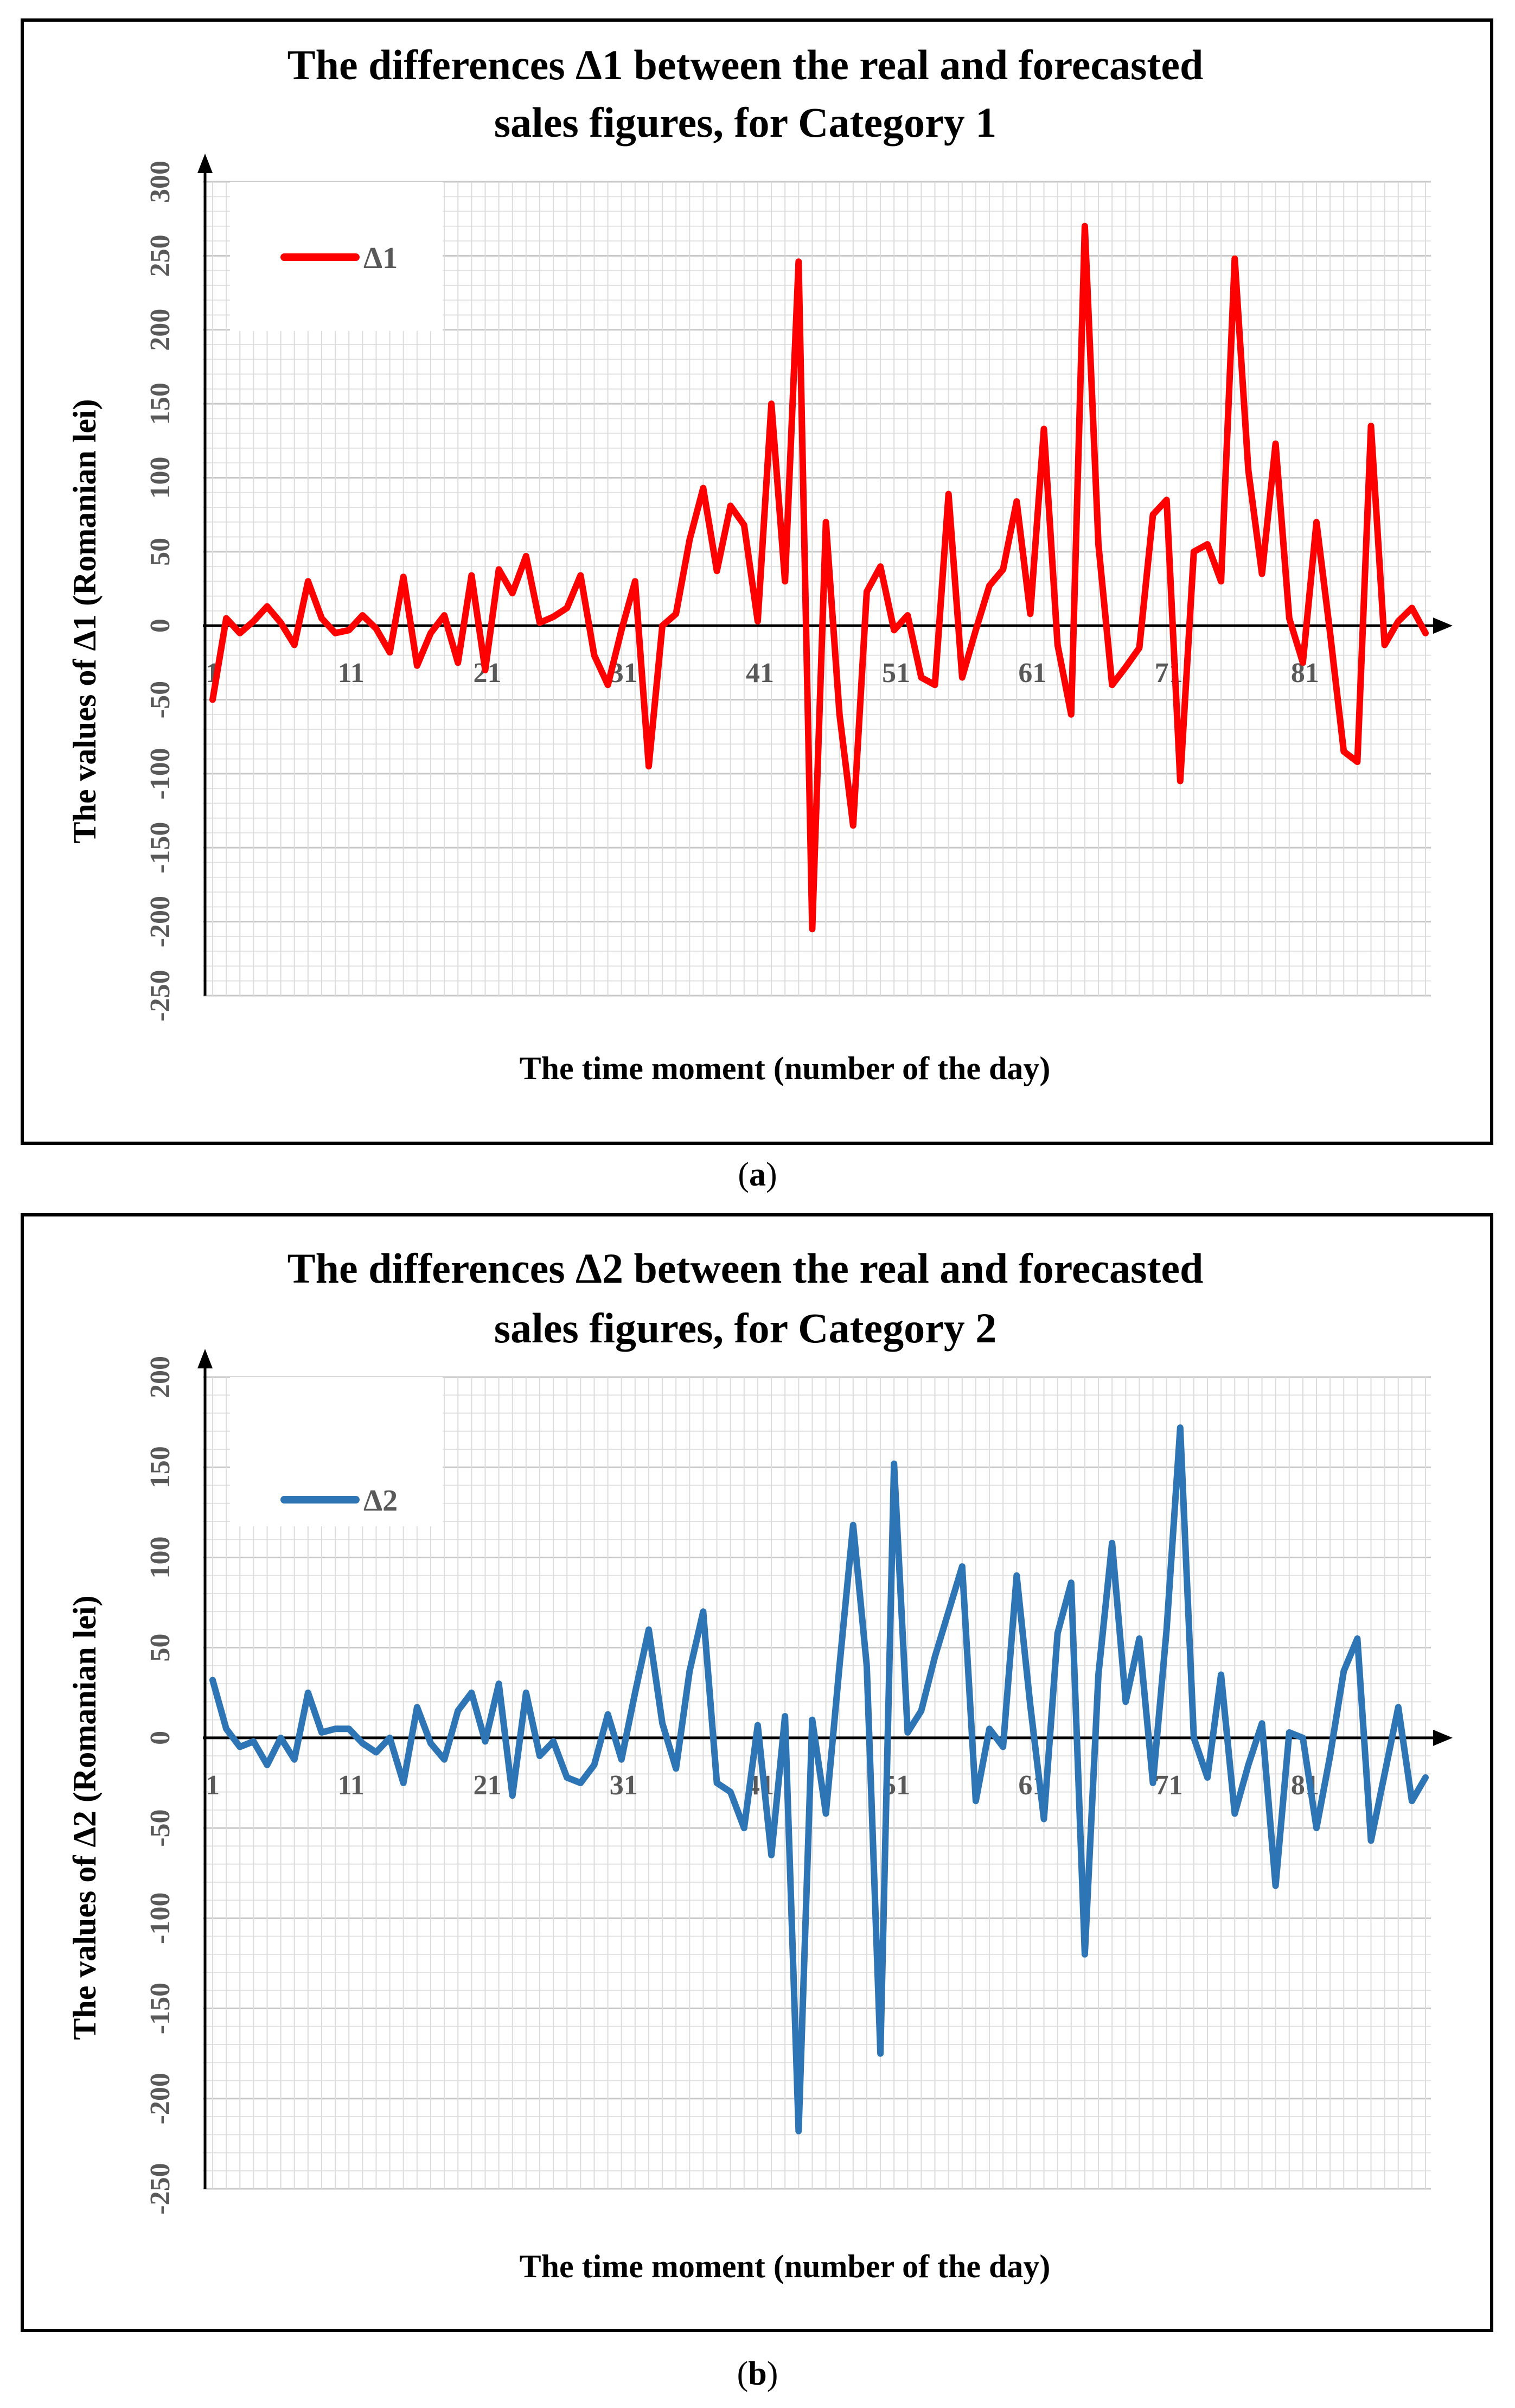 The height and width of the screenshot is (2408, 1515). Describe the element at coordinates (758, 1175) in the screenshot. I see `caption-a: (a)` at that location.